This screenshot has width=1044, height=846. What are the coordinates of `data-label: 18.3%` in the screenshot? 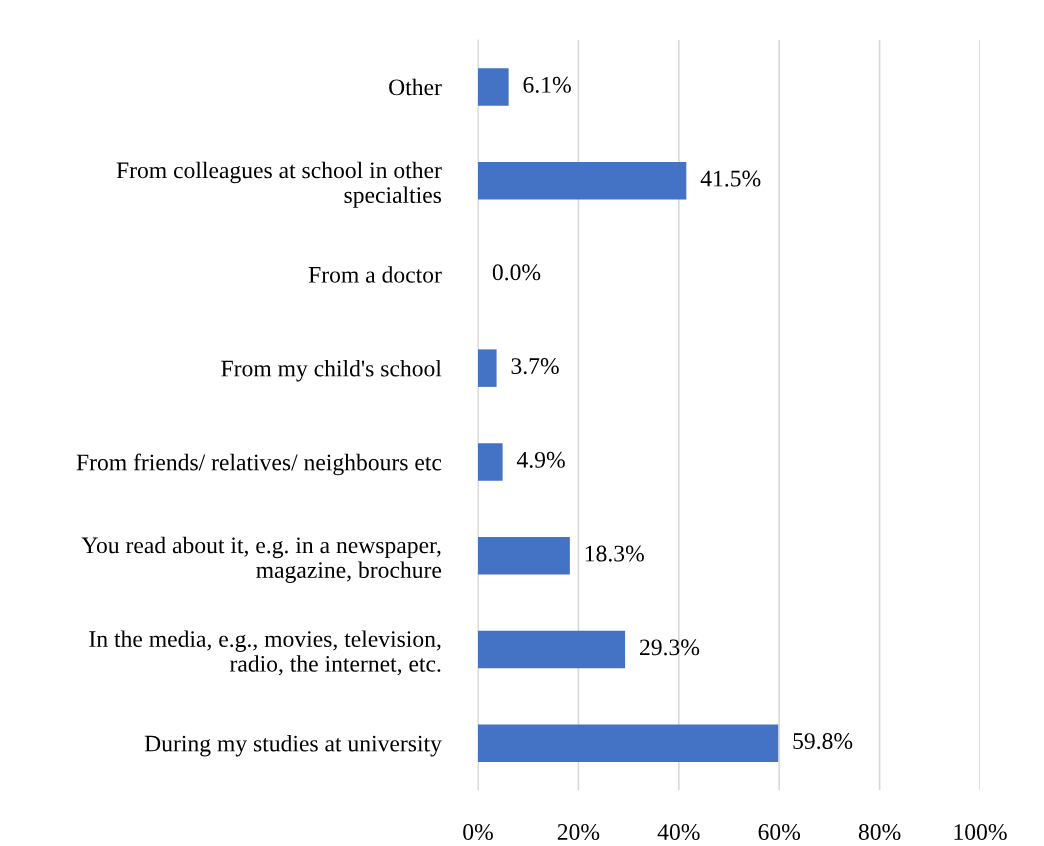 It's located at (614, 553).